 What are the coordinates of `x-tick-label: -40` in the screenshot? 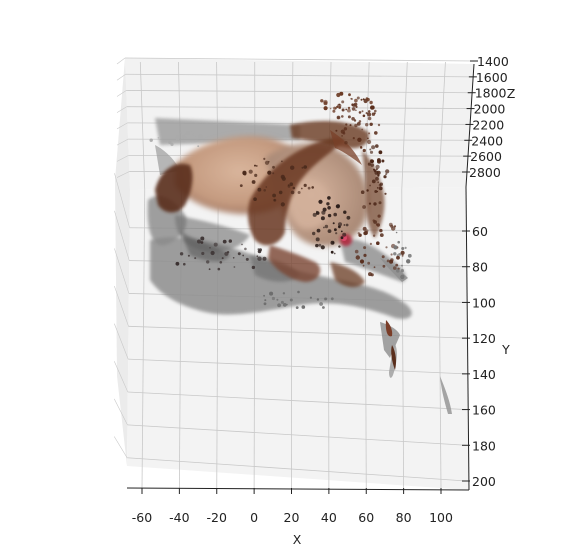 It's located at (179, 517).